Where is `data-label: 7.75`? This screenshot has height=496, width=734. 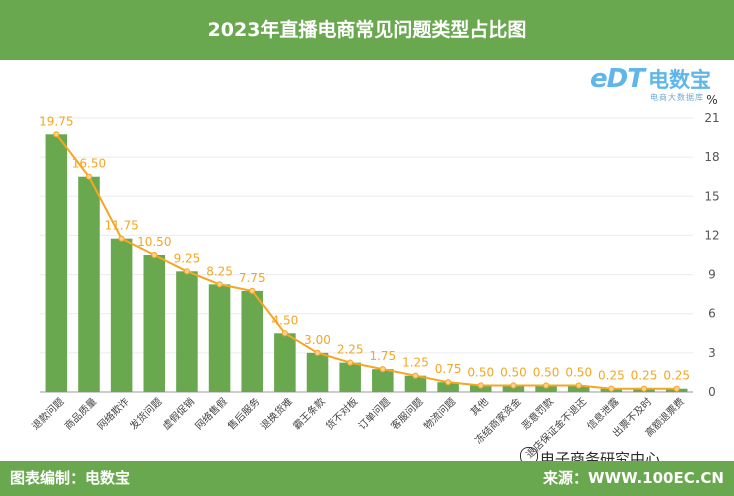 data-label: 7.75 is located at coordinates (252, 278).